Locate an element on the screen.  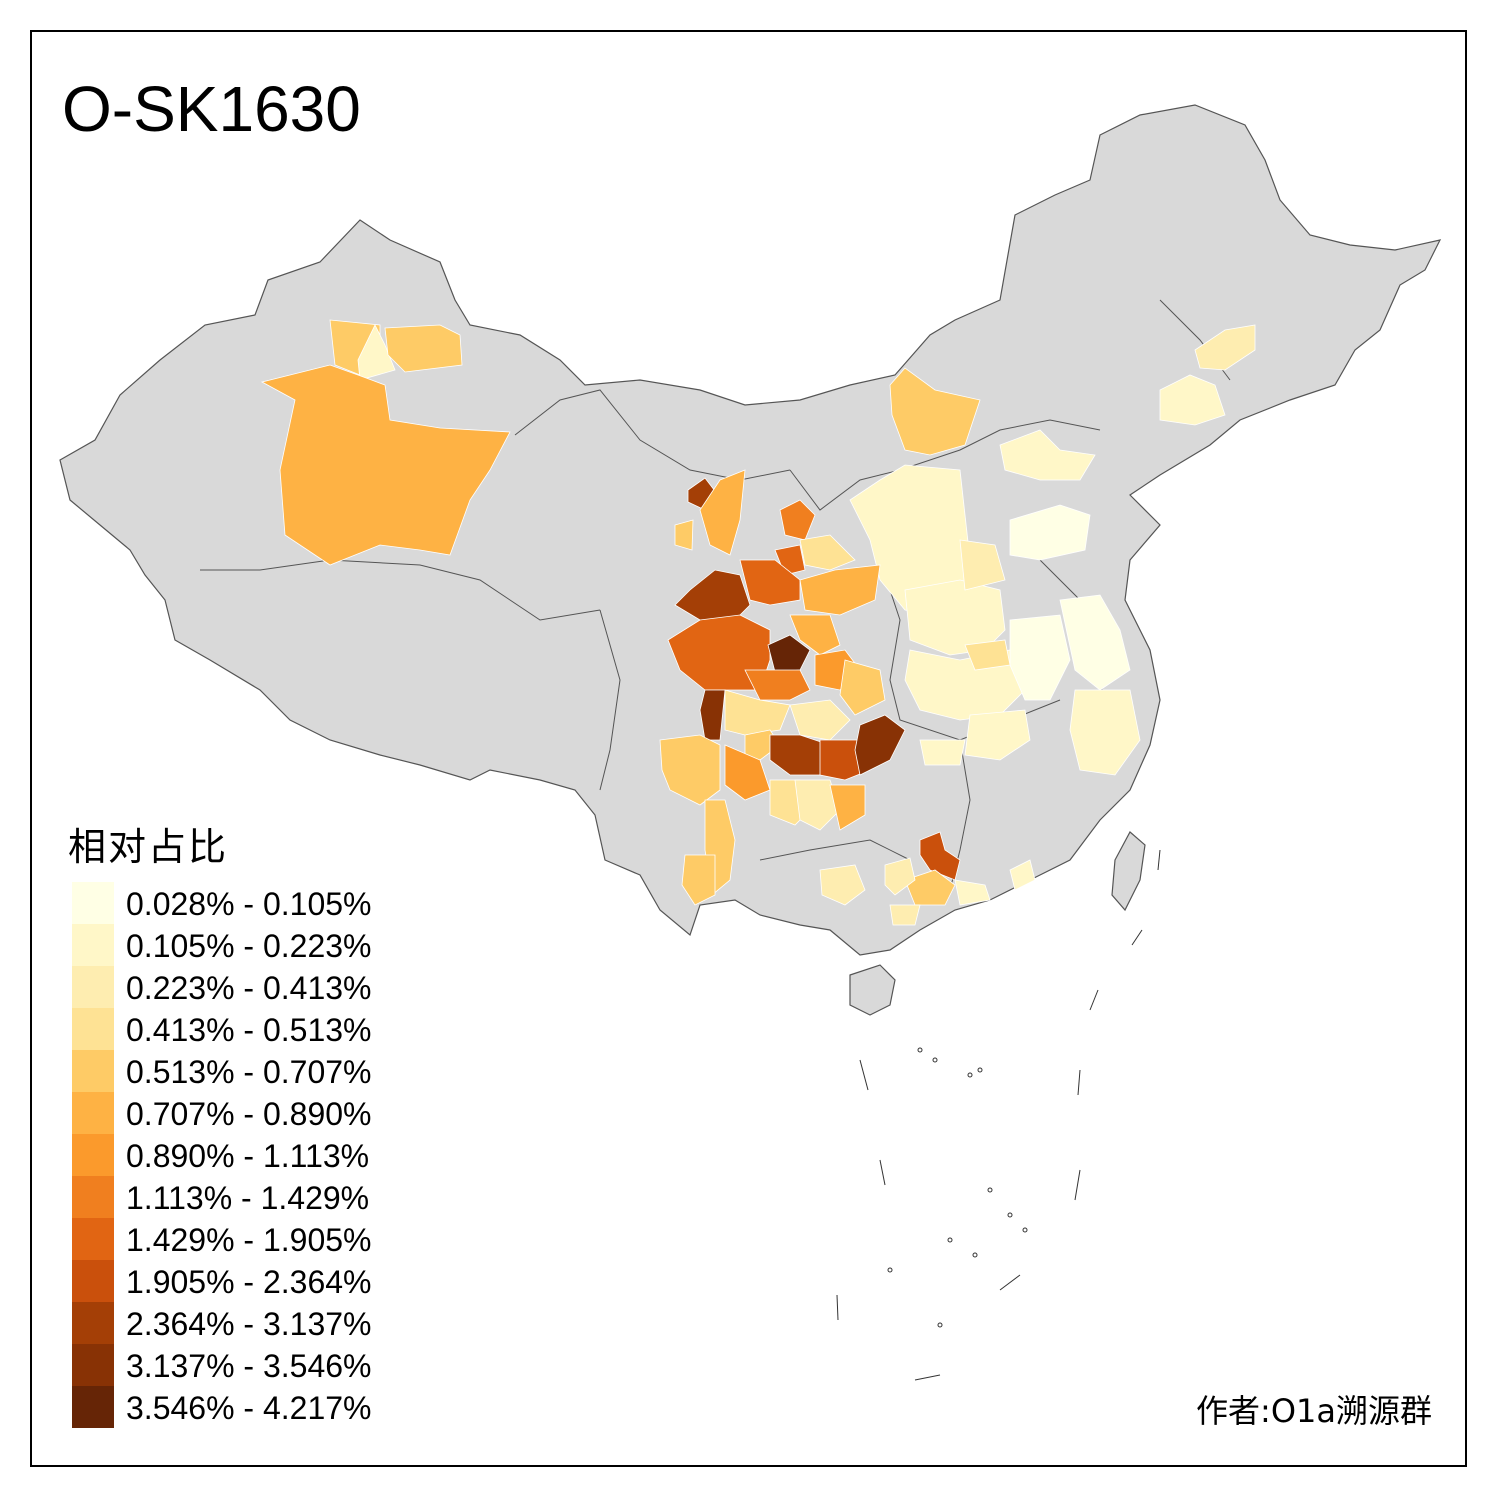
legend-label: 3.546% - 4.217% is located at coordinates (249, 1408).